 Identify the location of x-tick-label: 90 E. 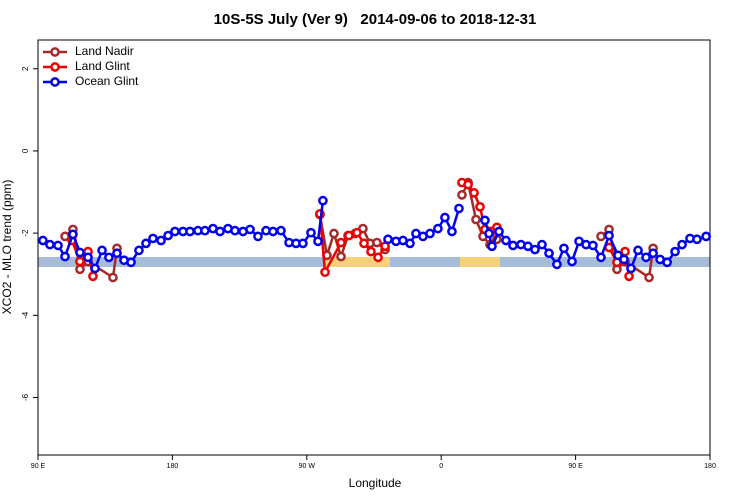
(38, 466).